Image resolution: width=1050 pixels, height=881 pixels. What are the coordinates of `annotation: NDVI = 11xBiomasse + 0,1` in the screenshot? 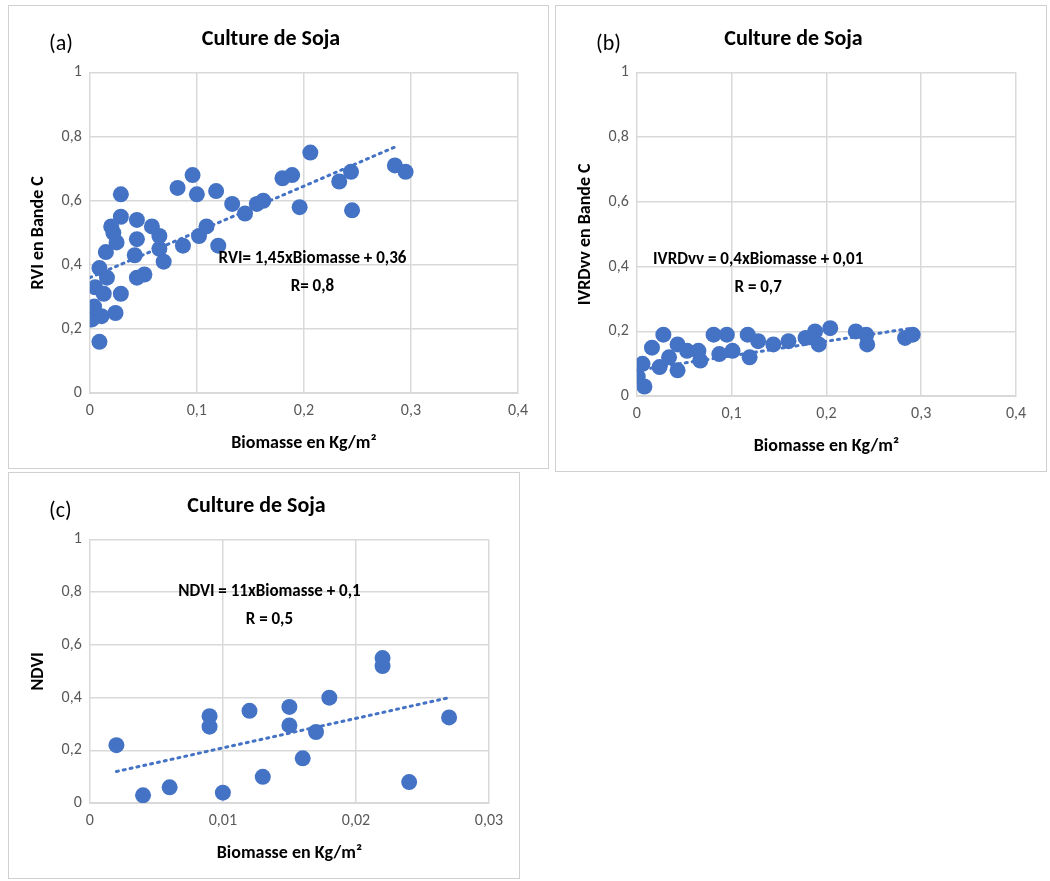 It's located at (269, 591).